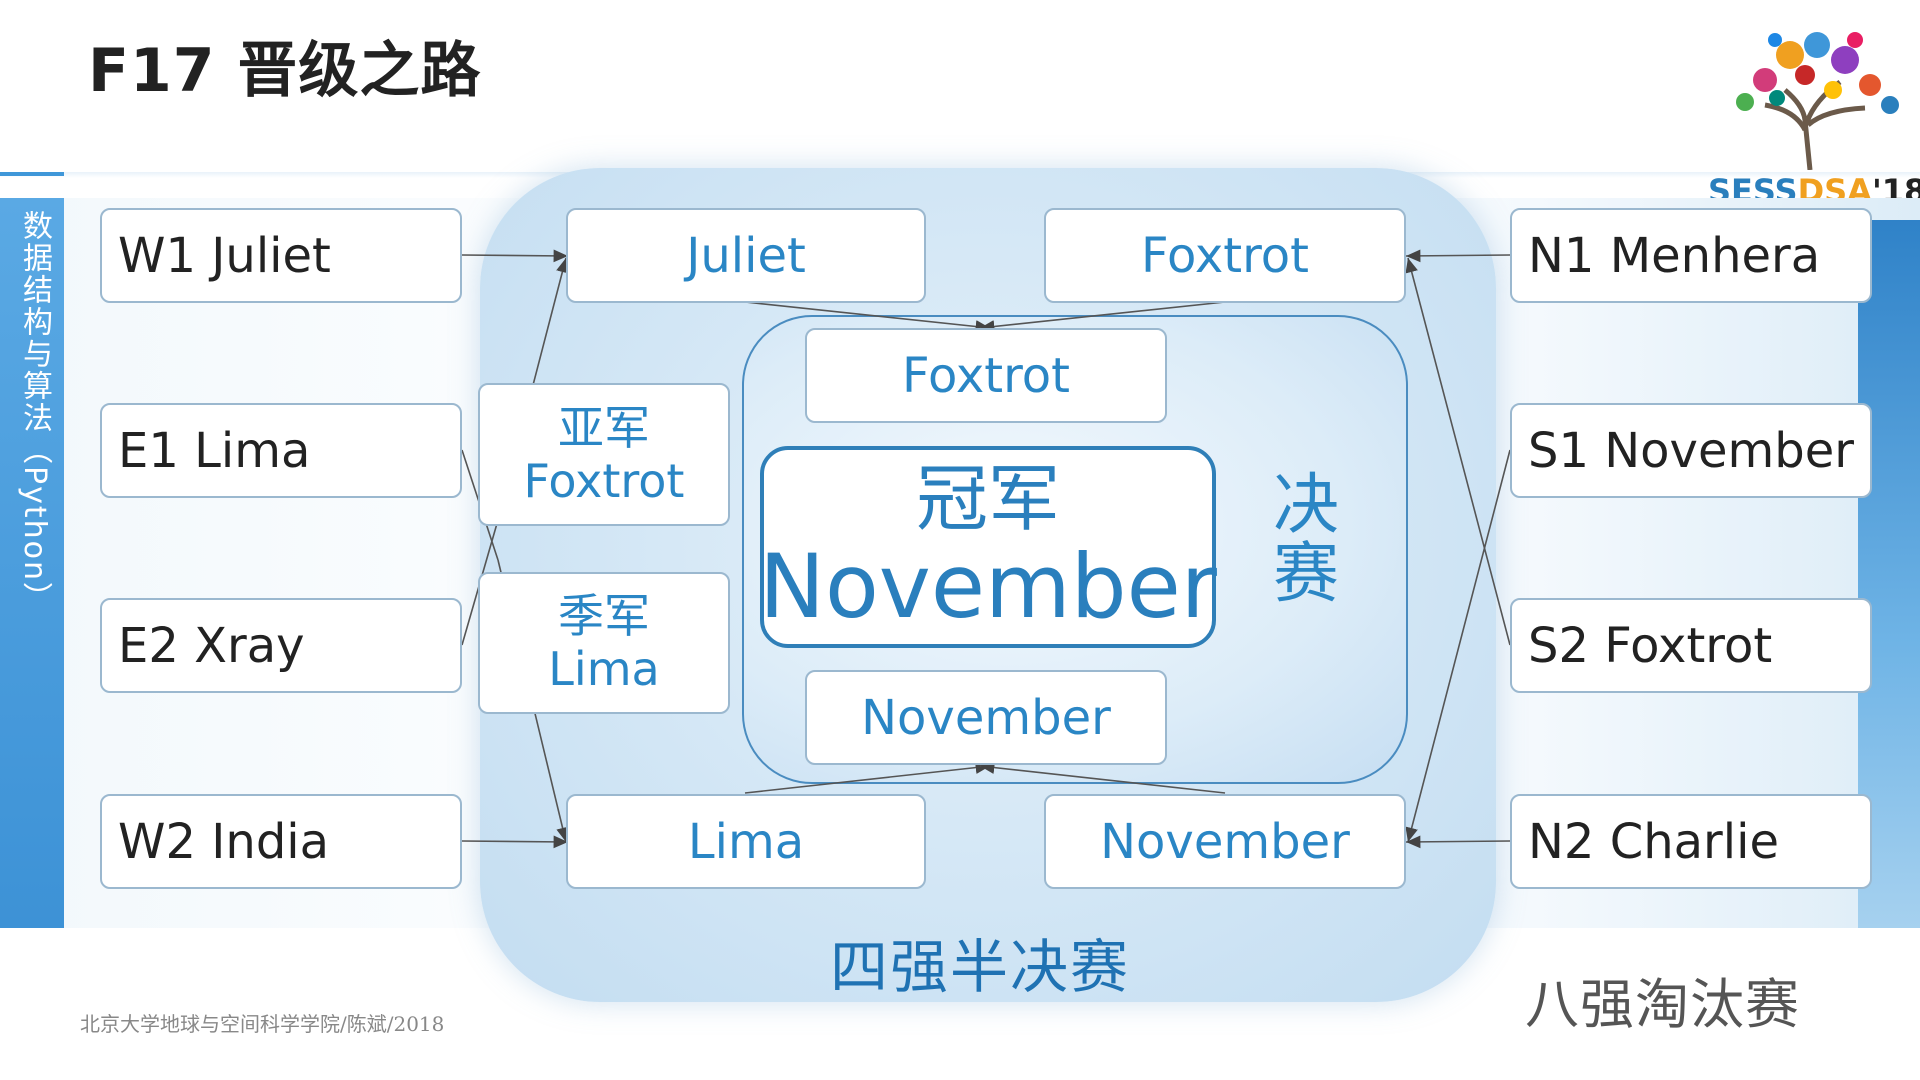 Image resolution: width=1920 pixels, height=1080 pixels. What do you see at coordinates (262, 1024) in the screenshot?
I see `footer-credit: 北京大学地球与空间科学学院/陈斌/2018` at bounding box center [262, 1024].